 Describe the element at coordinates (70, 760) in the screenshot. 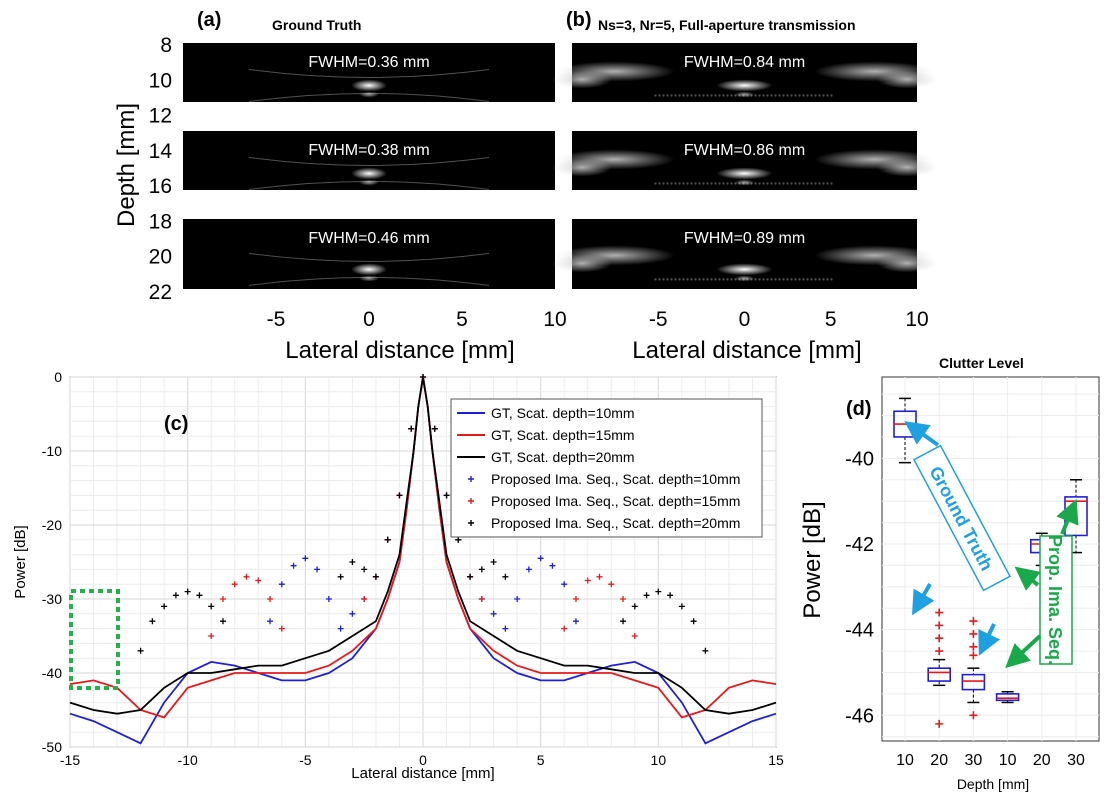

I see `x-tick-label: -15` at that location.